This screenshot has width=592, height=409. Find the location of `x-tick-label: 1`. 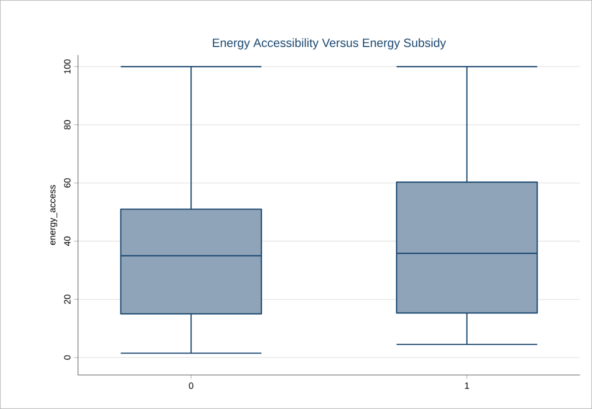

x-tick-label: 1 is located at coordinates (467, 385).